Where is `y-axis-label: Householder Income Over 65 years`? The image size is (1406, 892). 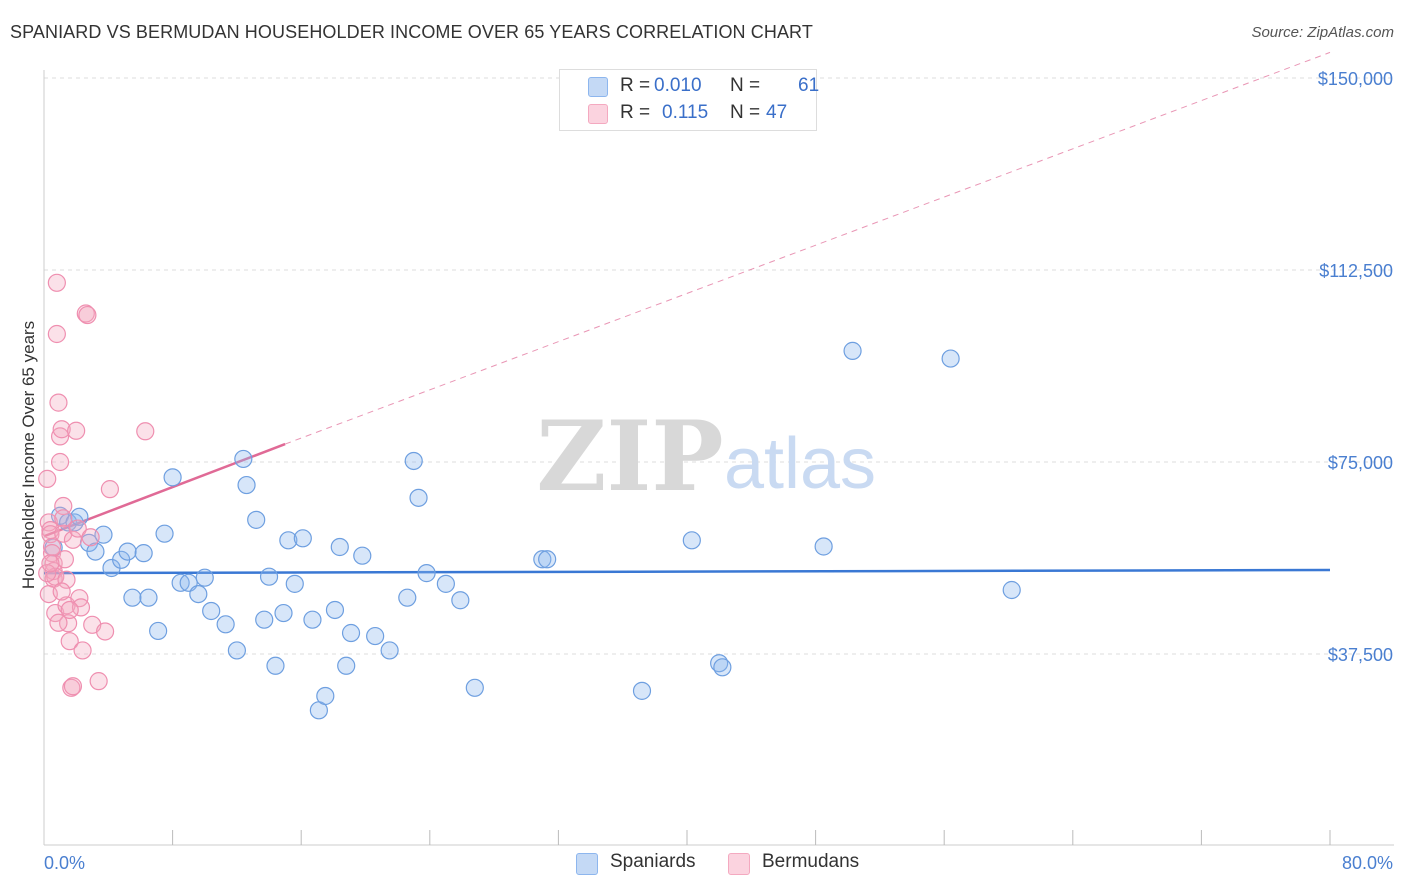 y-axis-label: Householder Income Over 65 years is located at coordinates (28, 455).